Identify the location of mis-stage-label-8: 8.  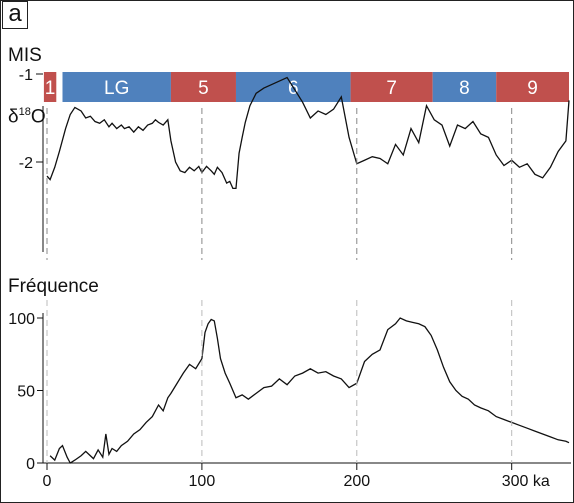
(464, 88).